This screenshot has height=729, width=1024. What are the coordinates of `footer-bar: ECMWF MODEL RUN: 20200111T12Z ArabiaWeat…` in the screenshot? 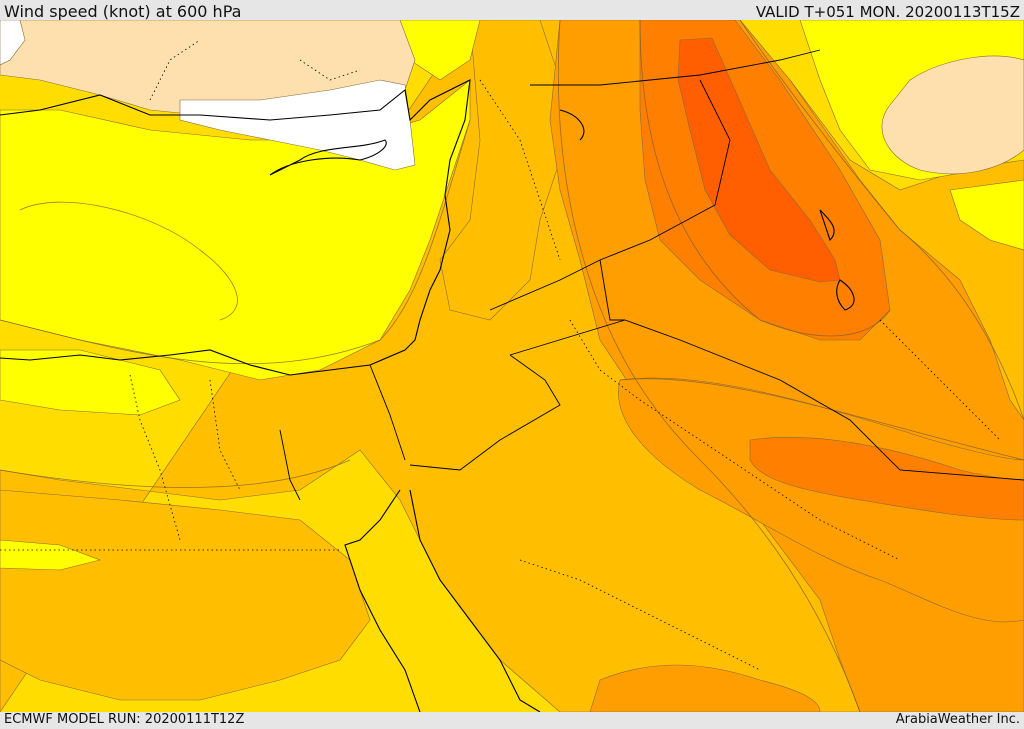 It's located at (512, 720).